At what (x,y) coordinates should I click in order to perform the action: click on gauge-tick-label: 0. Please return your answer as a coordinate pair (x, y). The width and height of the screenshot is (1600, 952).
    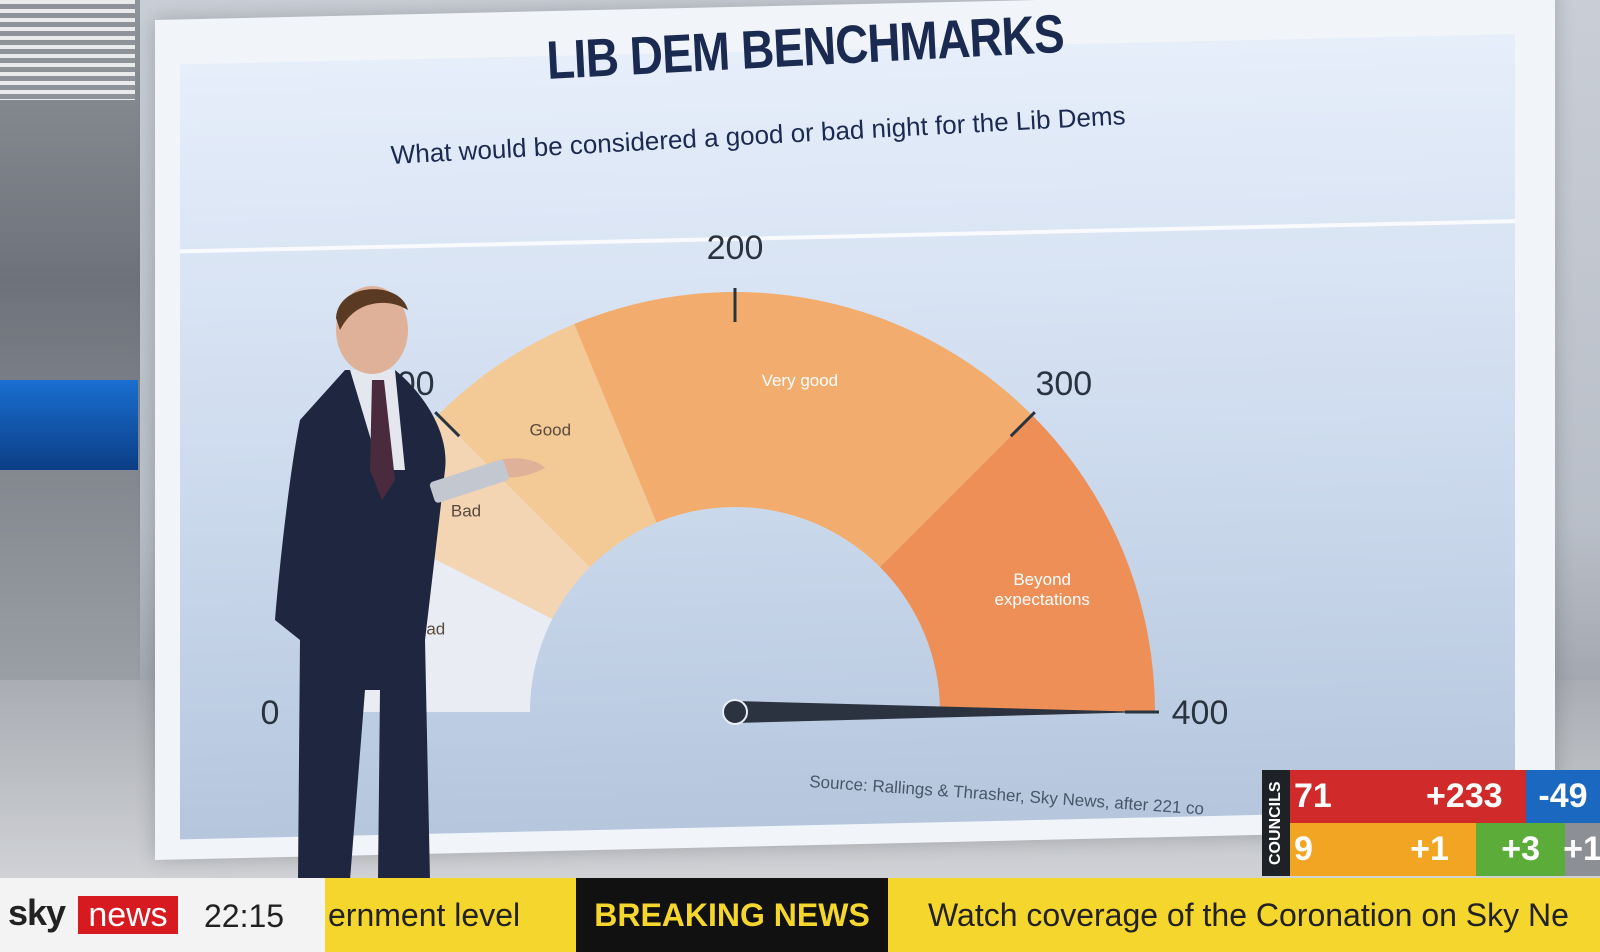
    Looking at the image, I should click on (270, 713).